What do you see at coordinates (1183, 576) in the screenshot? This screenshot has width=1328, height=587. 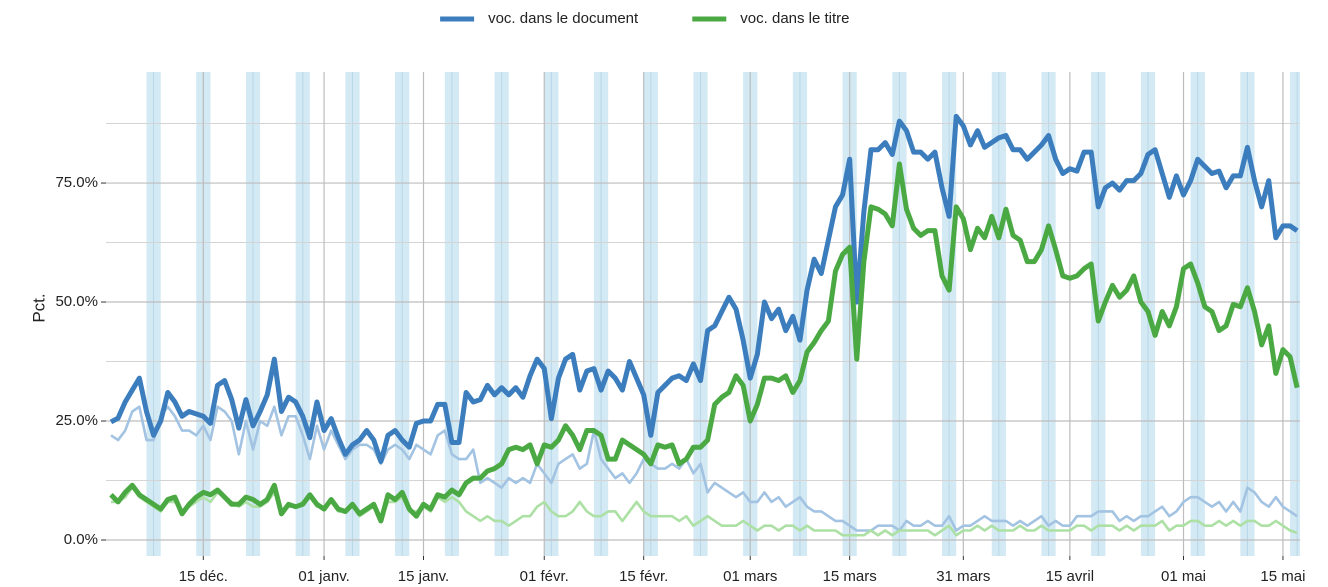 I see `x-tick-label: 01 mai` at bounding box center [1183, 576].